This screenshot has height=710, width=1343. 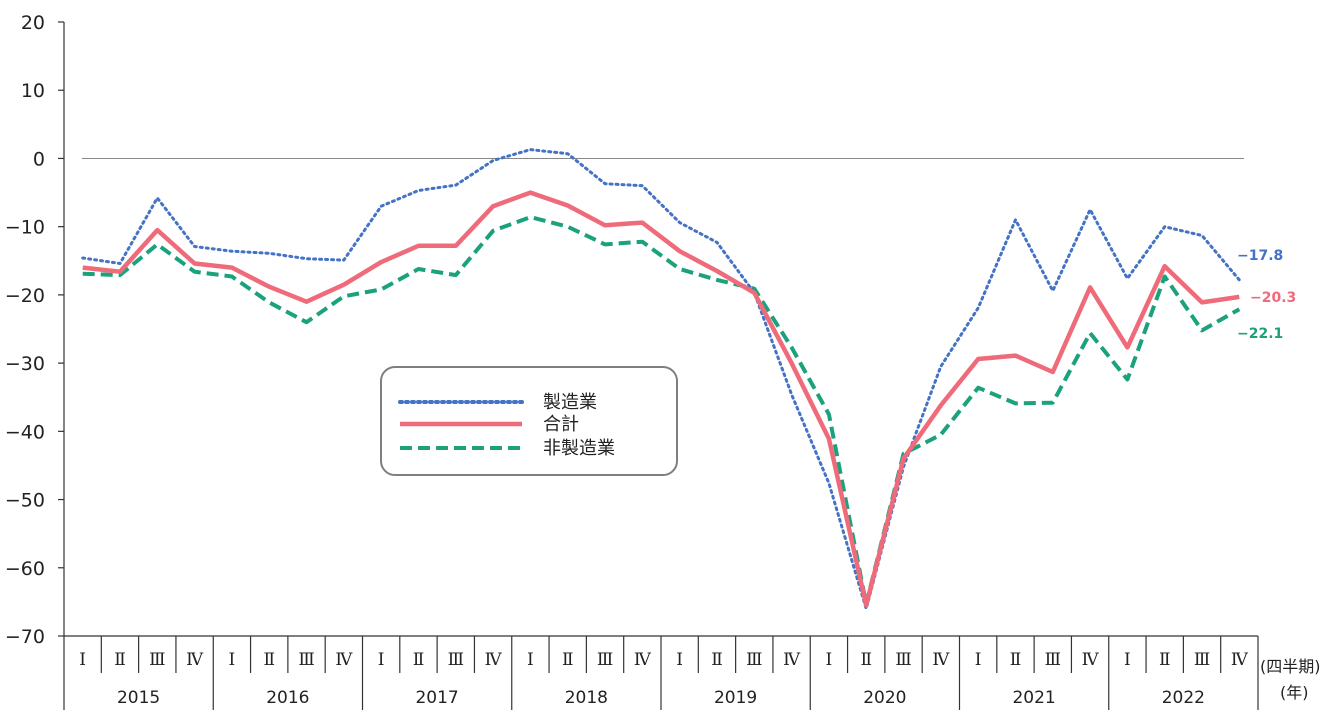 I want to click on year-label: 2021, so click(x=1033, y=698).